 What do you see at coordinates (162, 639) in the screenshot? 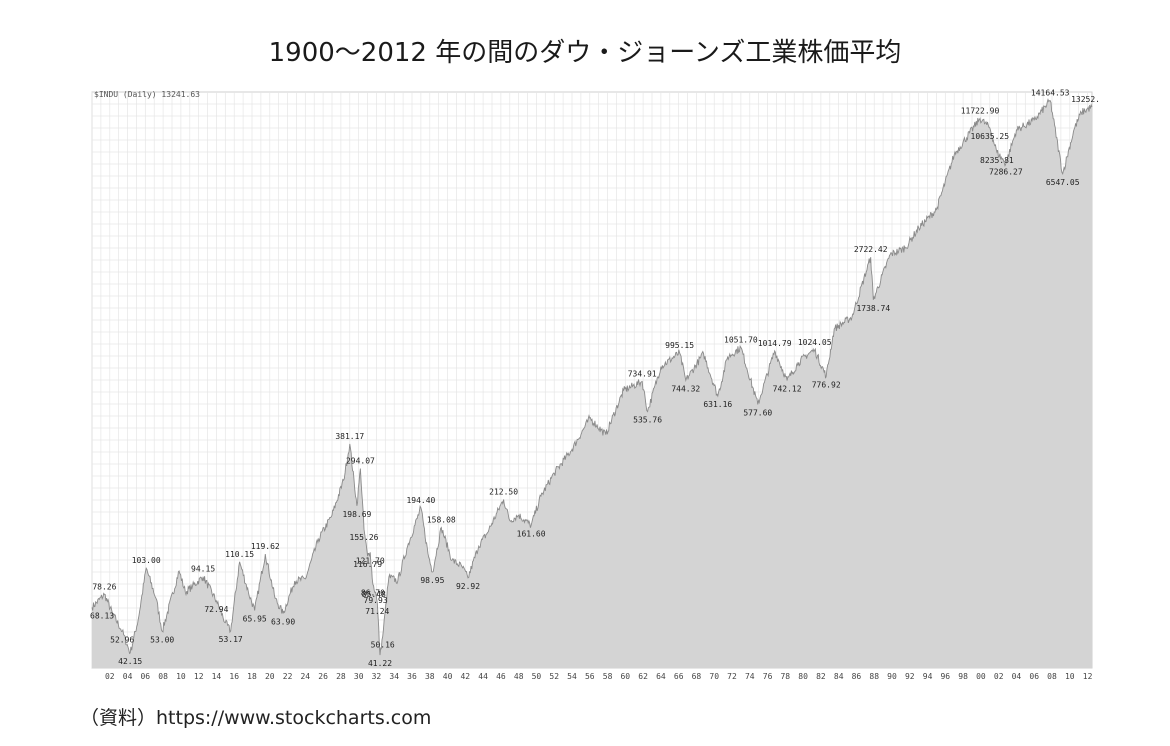
I see `data-label: 53.00` at bounding box center [162, 639].